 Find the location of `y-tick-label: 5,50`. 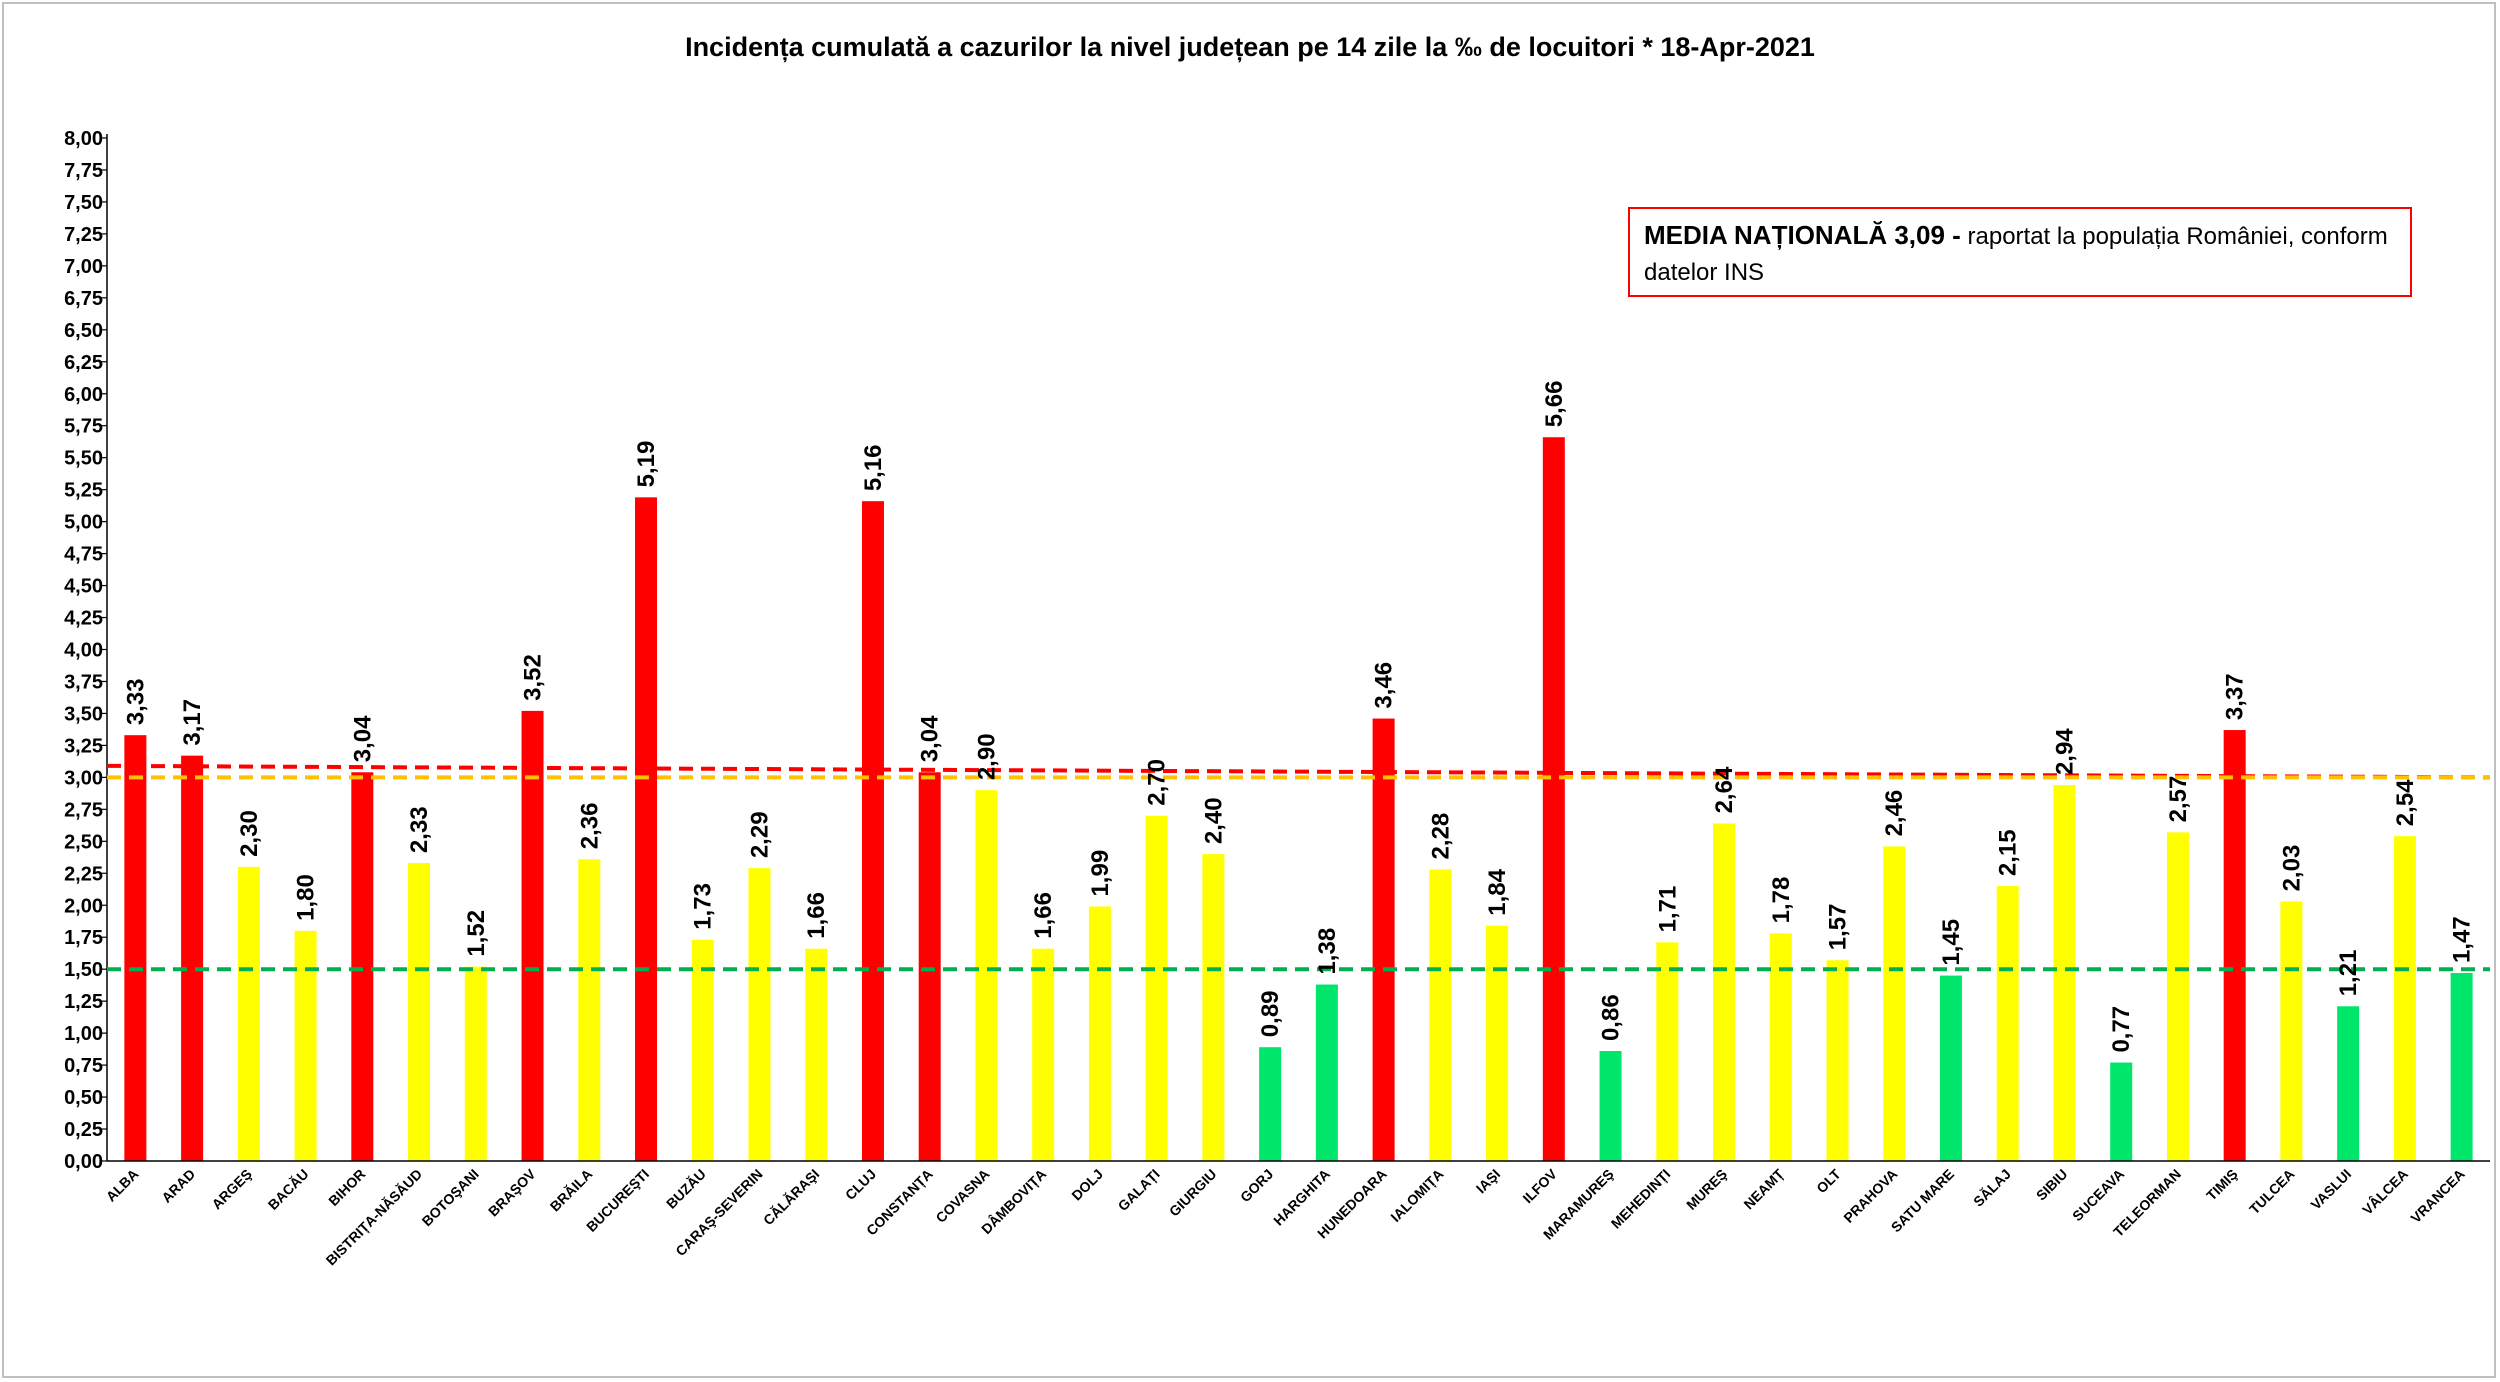

y-tick-label: 5,50 is located at coordinates (83, 459).